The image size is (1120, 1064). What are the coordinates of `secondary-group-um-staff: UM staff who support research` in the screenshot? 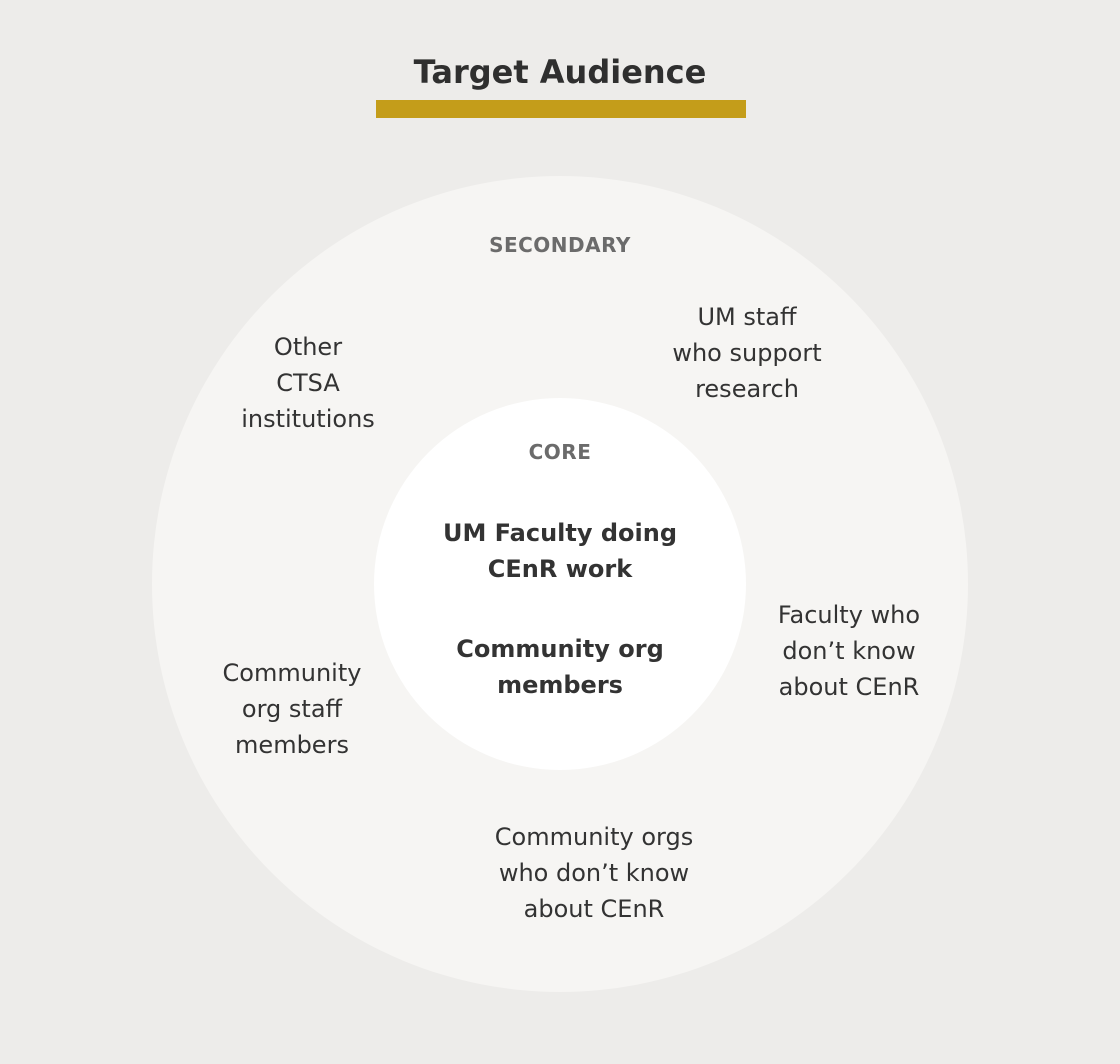 It's located at (747, 353).